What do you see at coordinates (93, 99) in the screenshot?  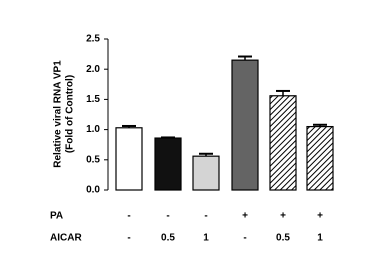 I see `y-tick-label: 1.5` at bounding box center [93, 99].